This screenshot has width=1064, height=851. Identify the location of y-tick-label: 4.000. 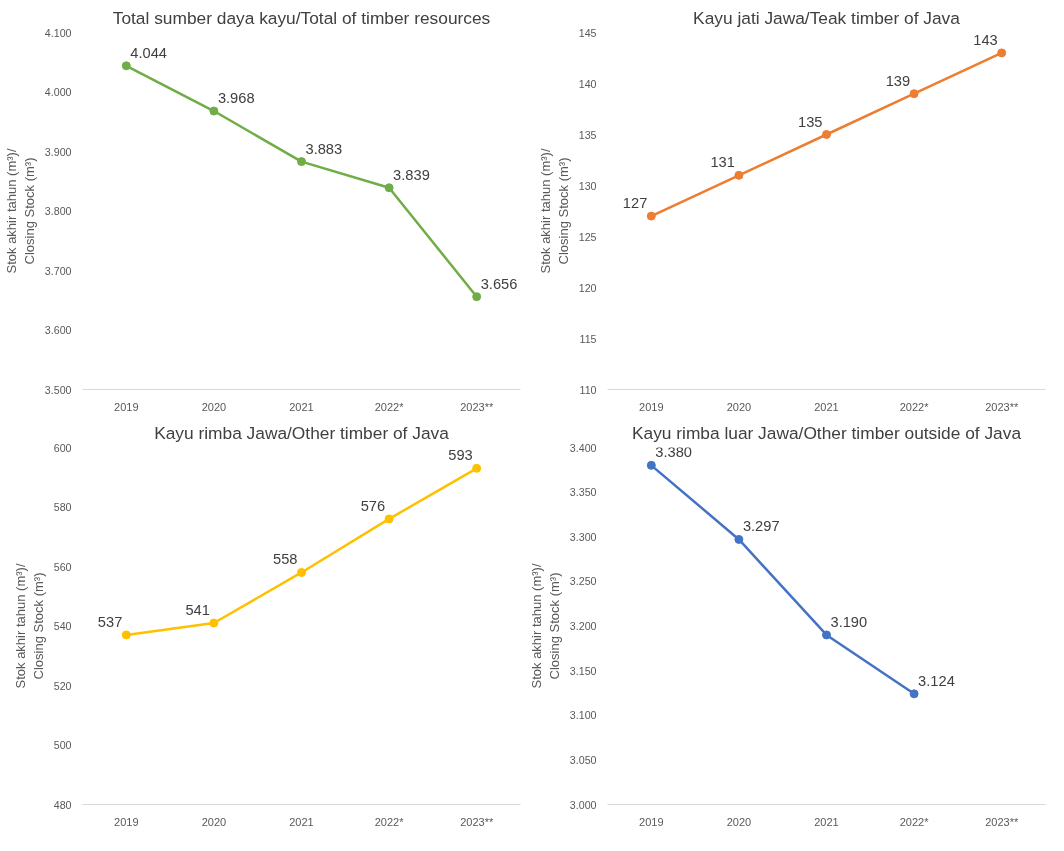
(58, 92).